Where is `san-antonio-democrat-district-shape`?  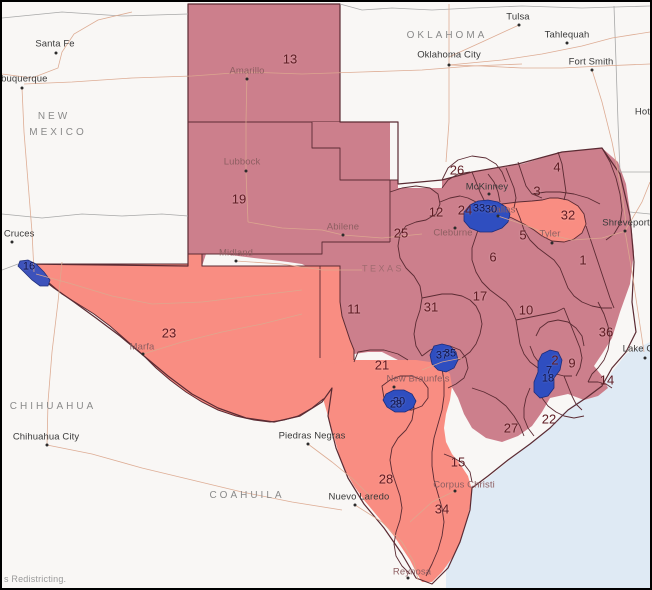 san-antonio-democrat-district-shape is located at coordinates (399, 401).